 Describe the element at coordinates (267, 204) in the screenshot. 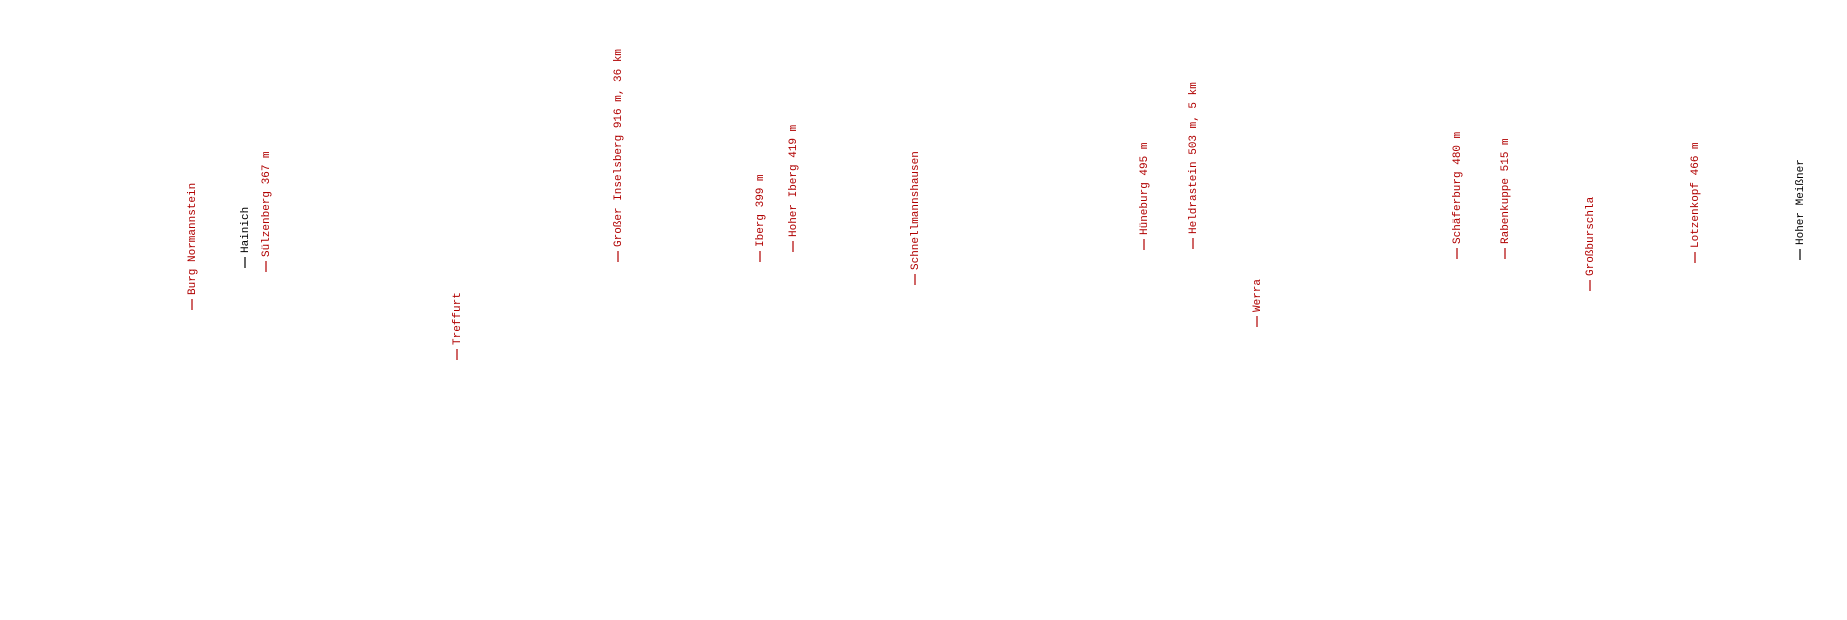

I see `peak-label: Sülzenberg 367 m` at that location.